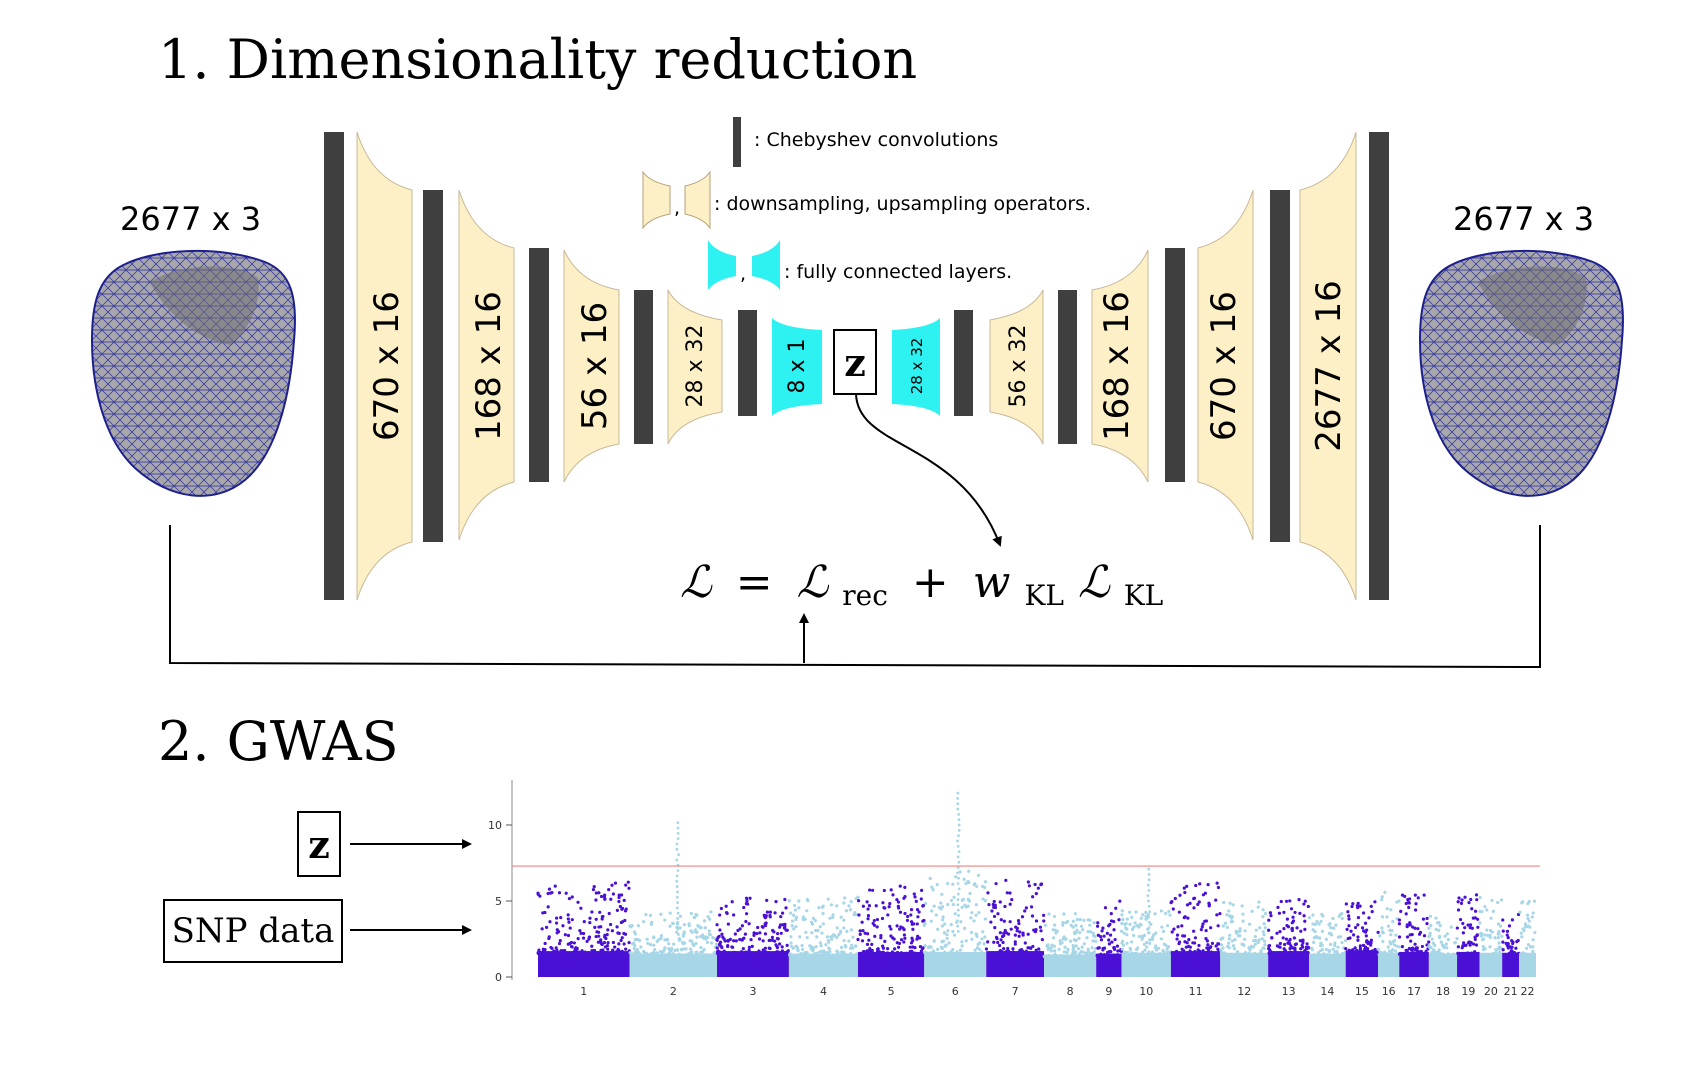 This screenshot has width=1696, height=1066. What do you see at coordinates (677, 208) in the screenshot?
I see `legend-sampling-sep: ,` at bounding box center [677, 208].